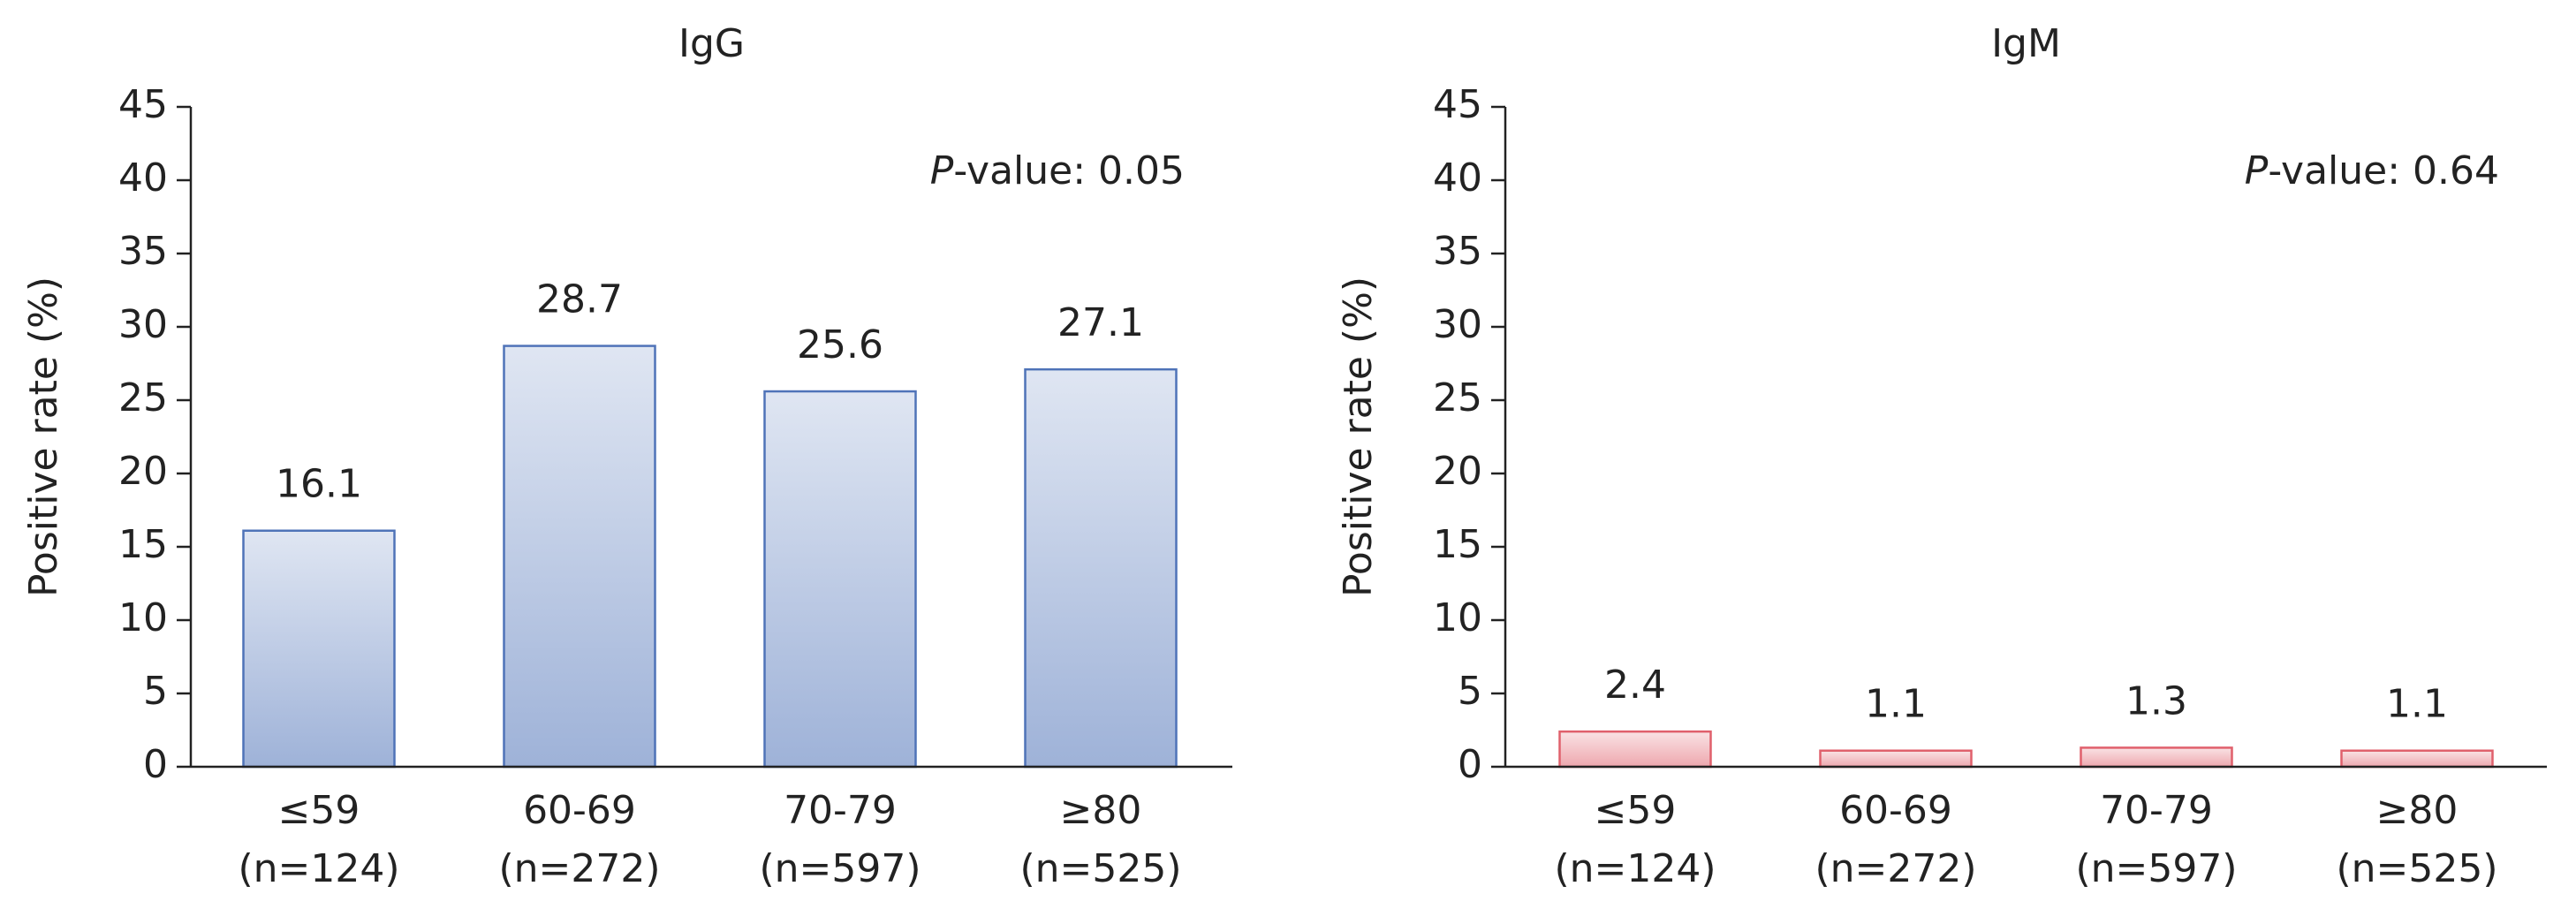 This screenshot has width=2576, height=924. Describe the element at coordinates (840, 344) in the screenshot. I see `value-label: 25.6` at that location.